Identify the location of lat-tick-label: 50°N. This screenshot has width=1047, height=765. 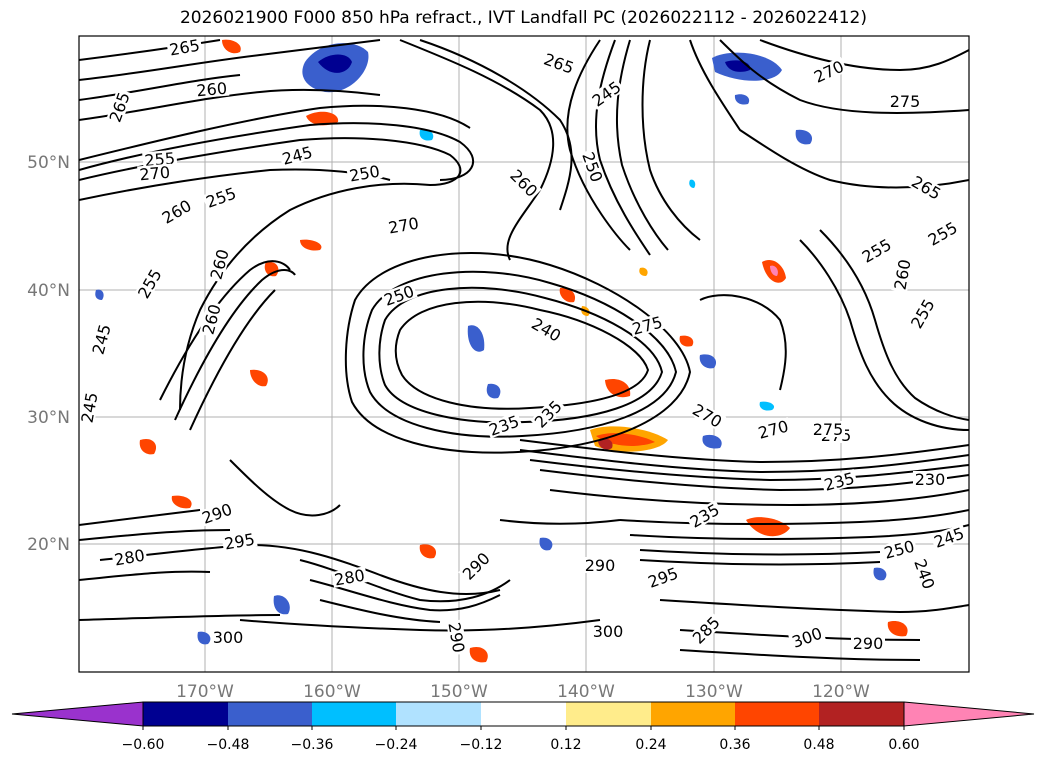
(48, 163).